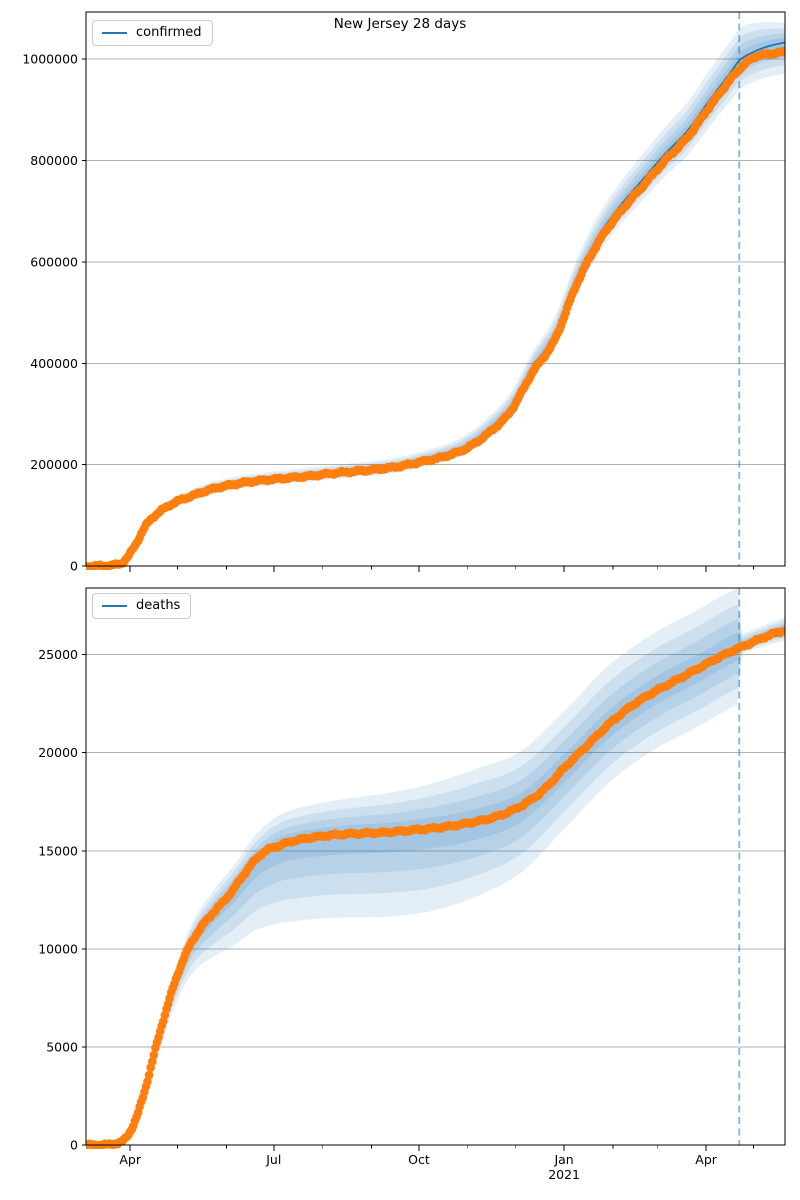 The image size is (800, 1200). What do you see at coordinates (158, 605) in the screenshot?
I see `legend-label: deaths` at bounding box center [158, 605].